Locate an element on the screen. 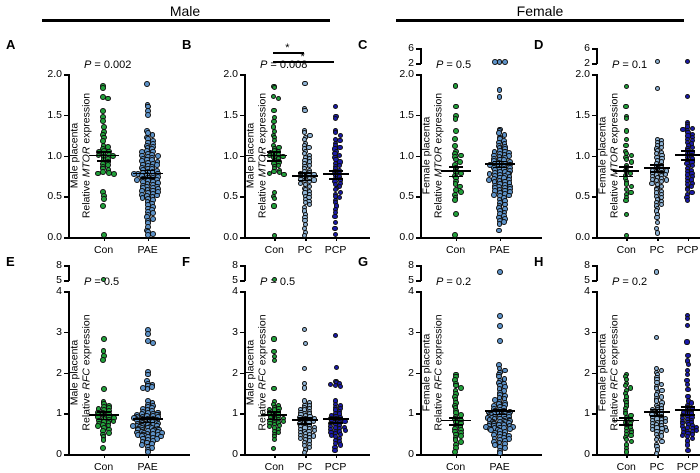 The image size is (700, 473). p-value-c: P = 0.5 is located at coordinates (454, 65).